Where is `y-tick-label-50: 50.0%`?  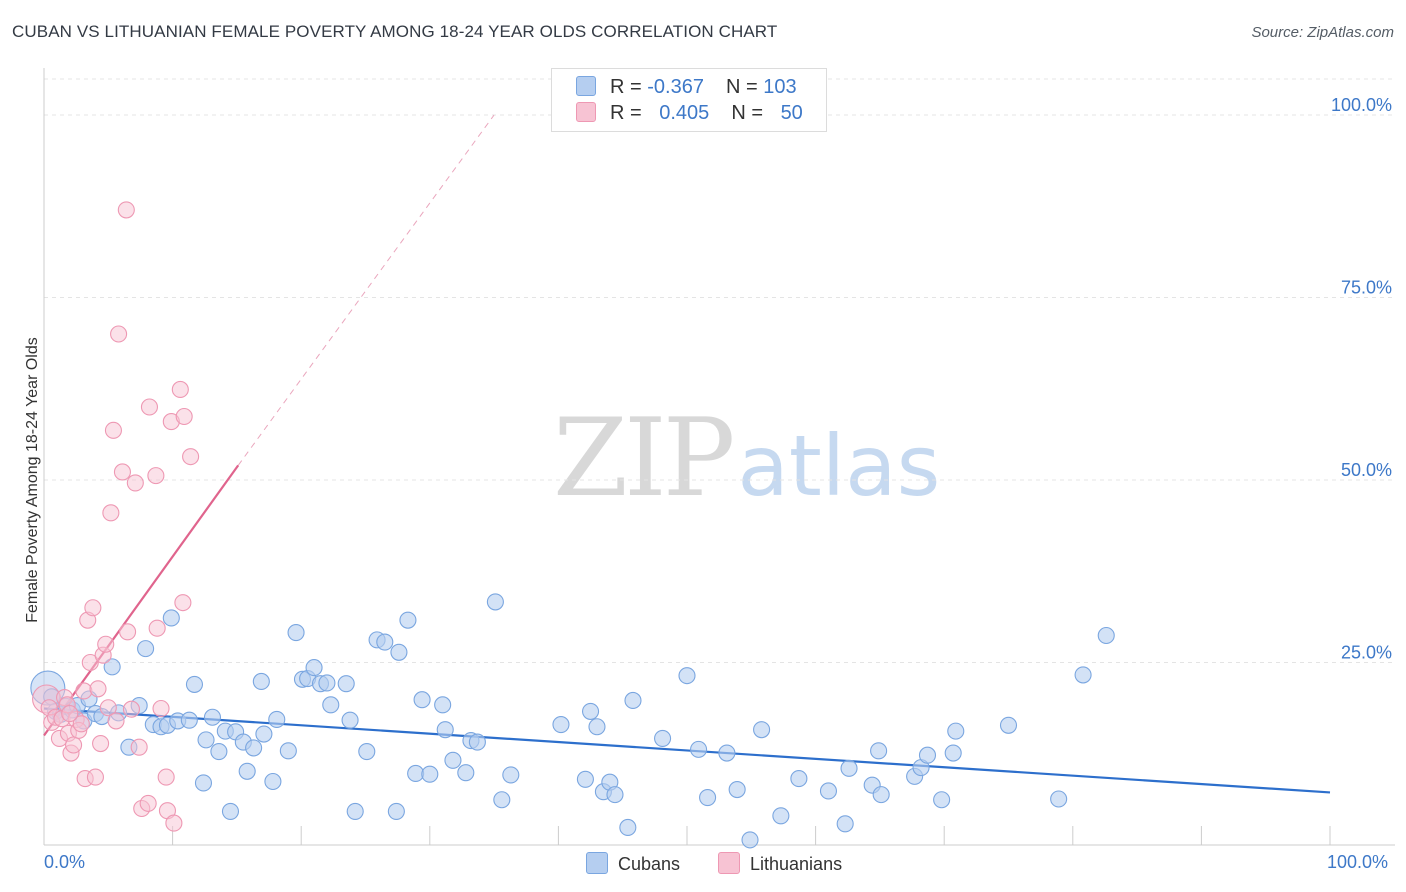 y-tick-label-50: 50.0% is located at coordinates (1366, 470).